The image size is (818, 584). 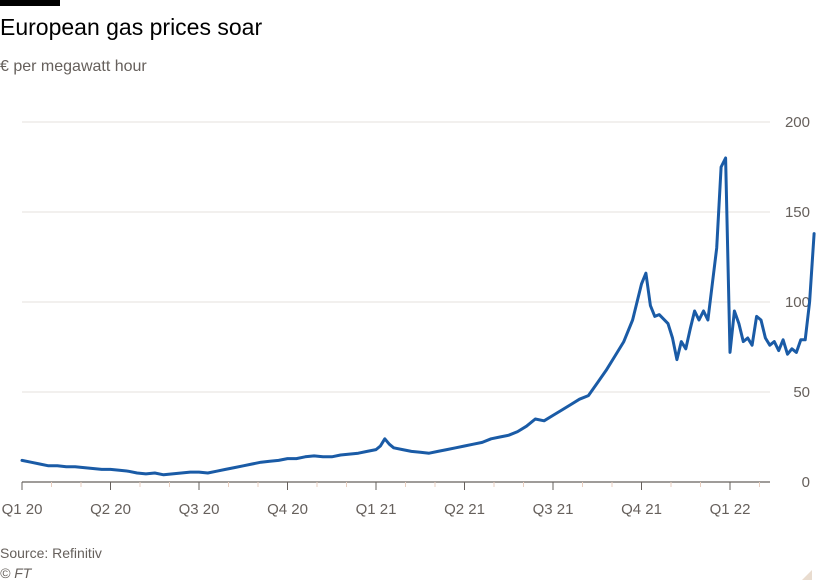 What do you see at coordinates (51, 553) in the screenshot?
I see `source-note: Source: Refinitiv` at bounding box center [51, 553].